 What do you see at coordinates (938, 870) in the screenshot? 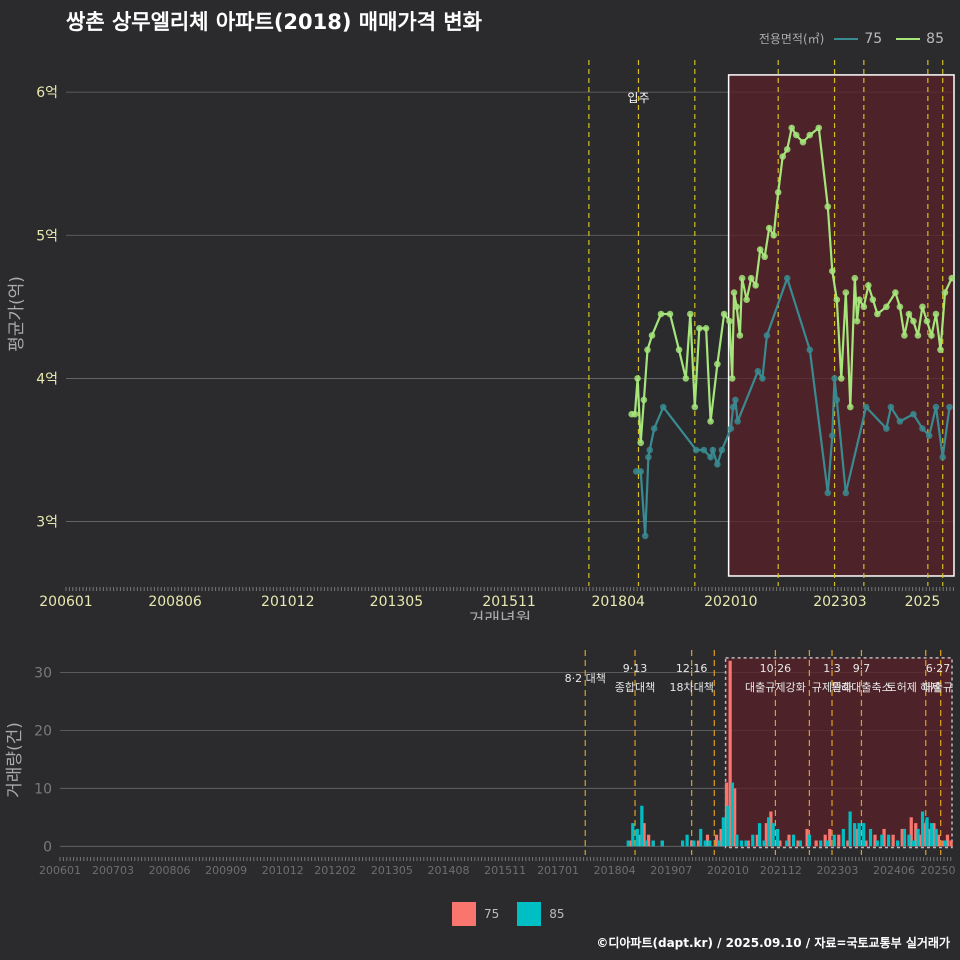
I see `vol-x-tick-label-16: 20250` at bounding box center [938, 870].